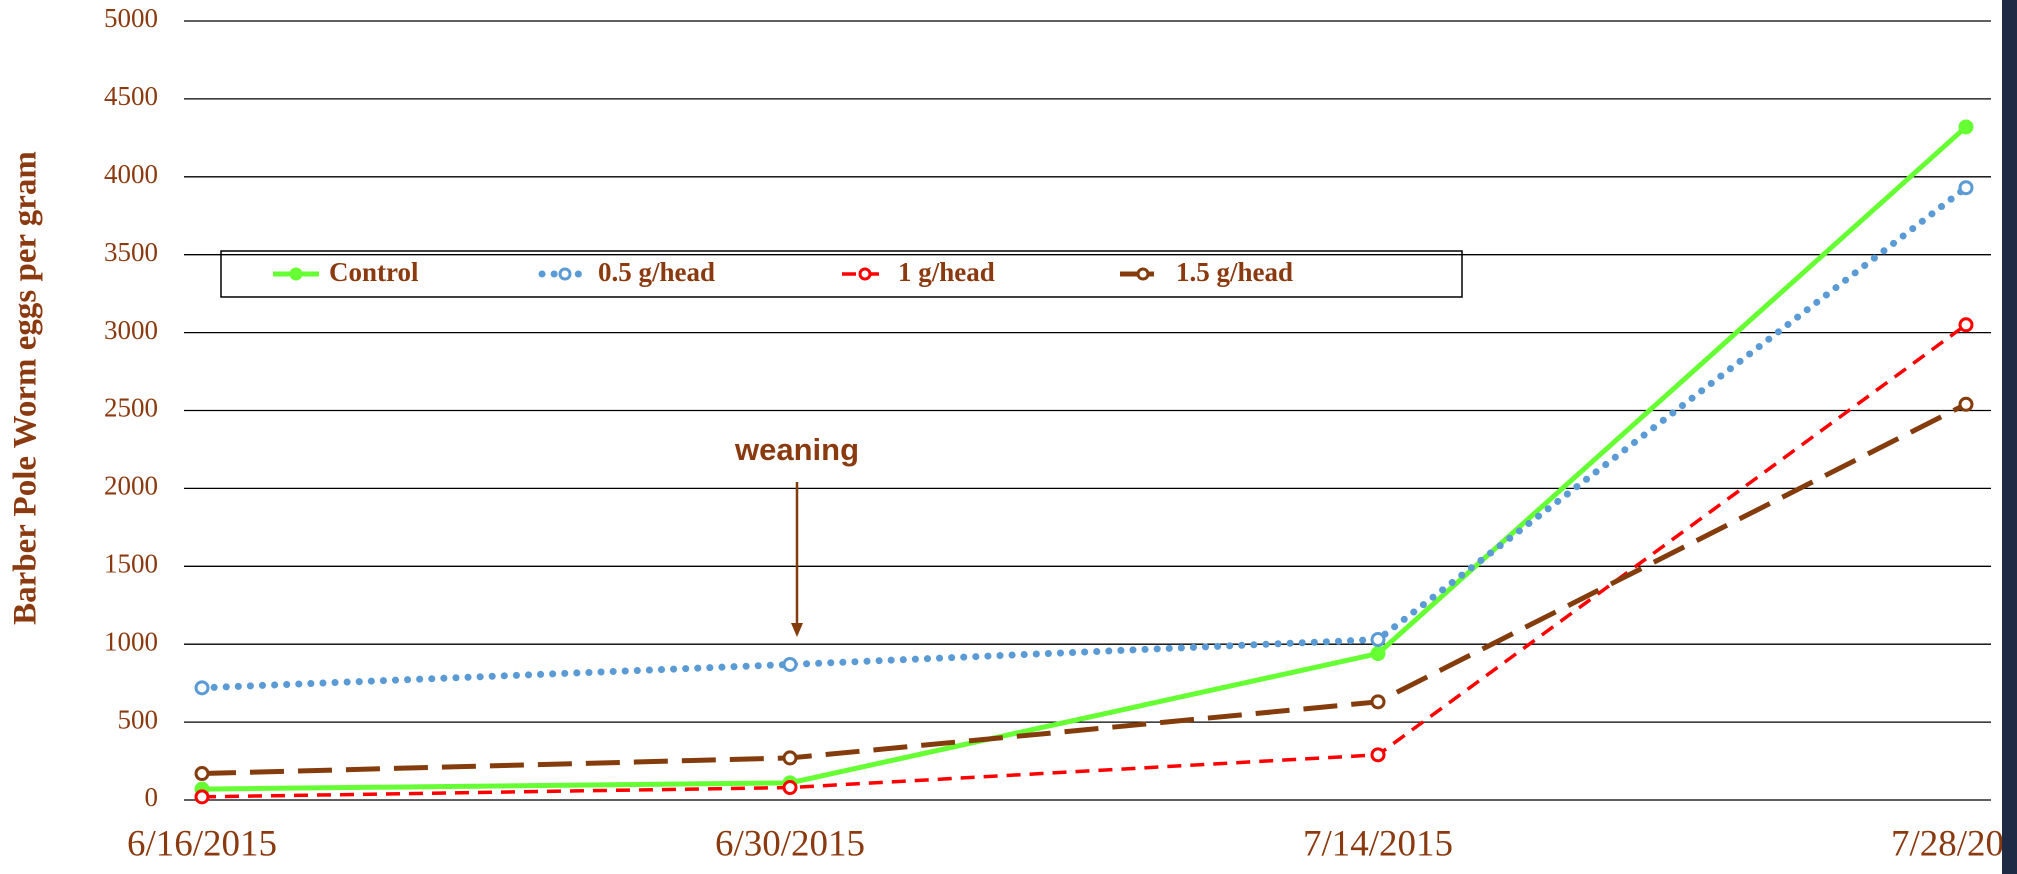 The height and width of the screenshot is (874, 2017). Describe the element at coordinates (131, 486) in the screenshot. I see `y-tick-label: 2000` at that location.